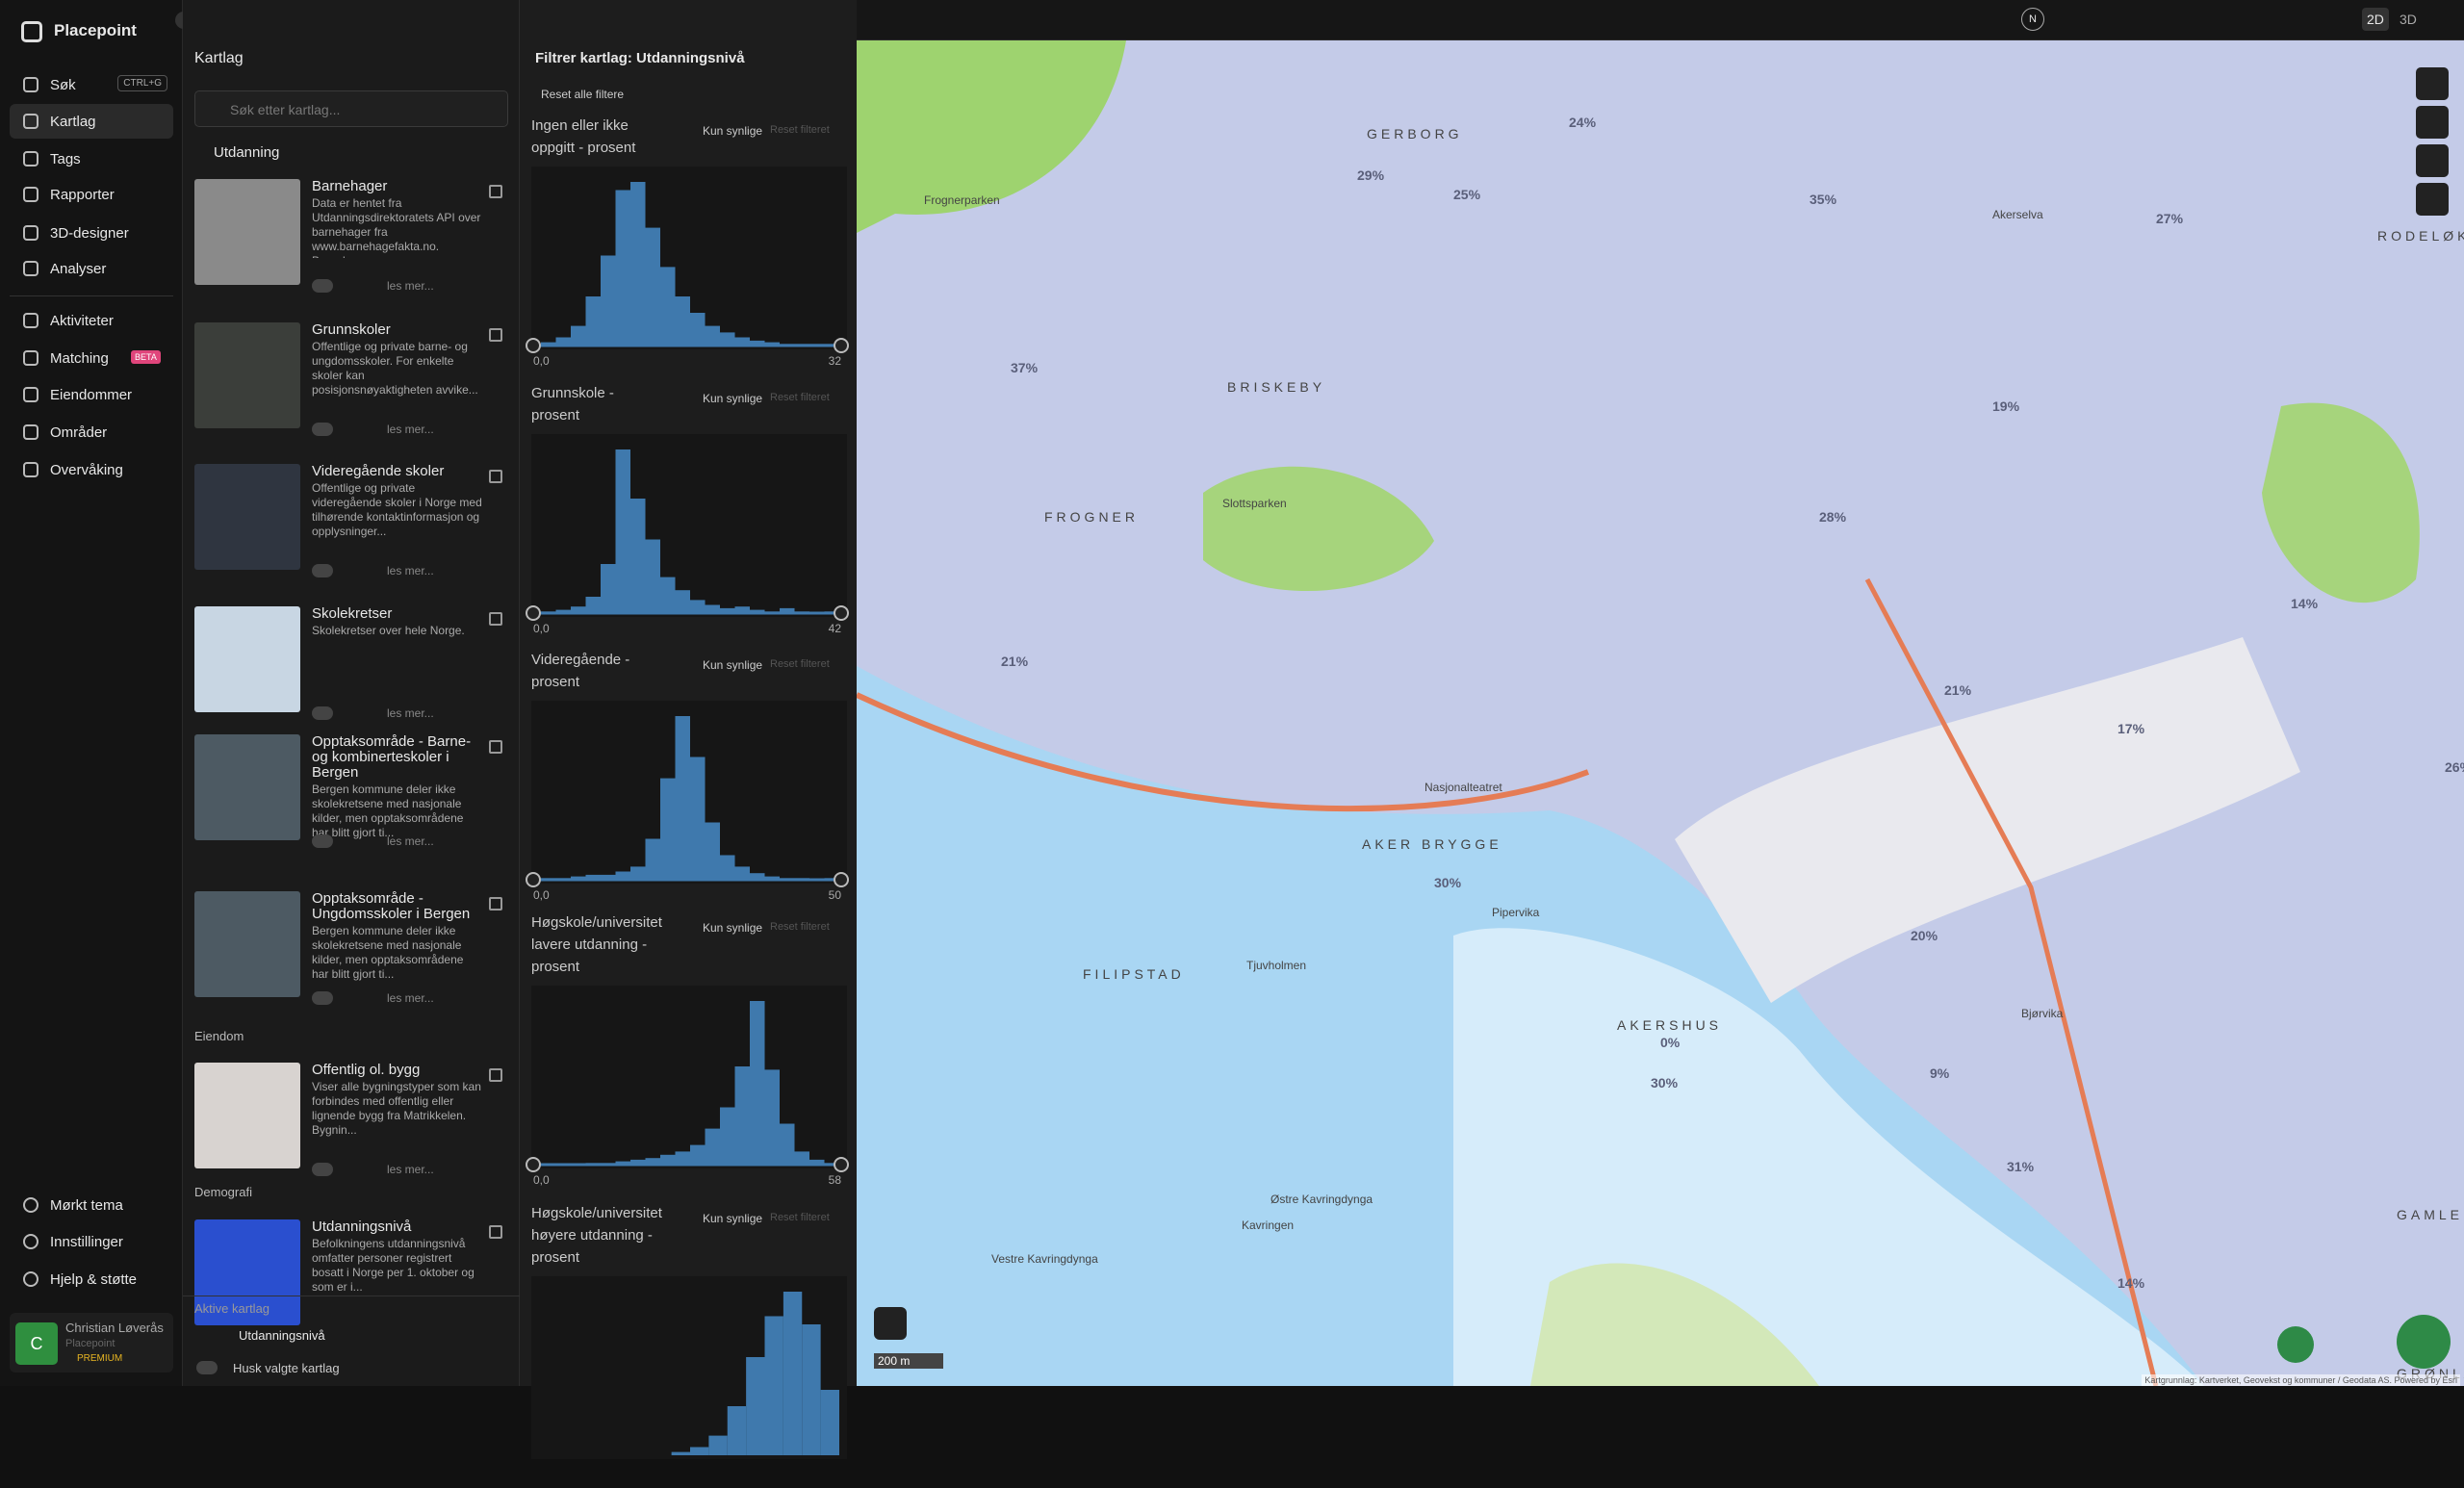 The width and height of the screenshot is (2464, 1488). What do you see at coordinates (687, 1092) in the screenshot?
I see `histogram: 0,0 58` at bounding box center [687, 1092].